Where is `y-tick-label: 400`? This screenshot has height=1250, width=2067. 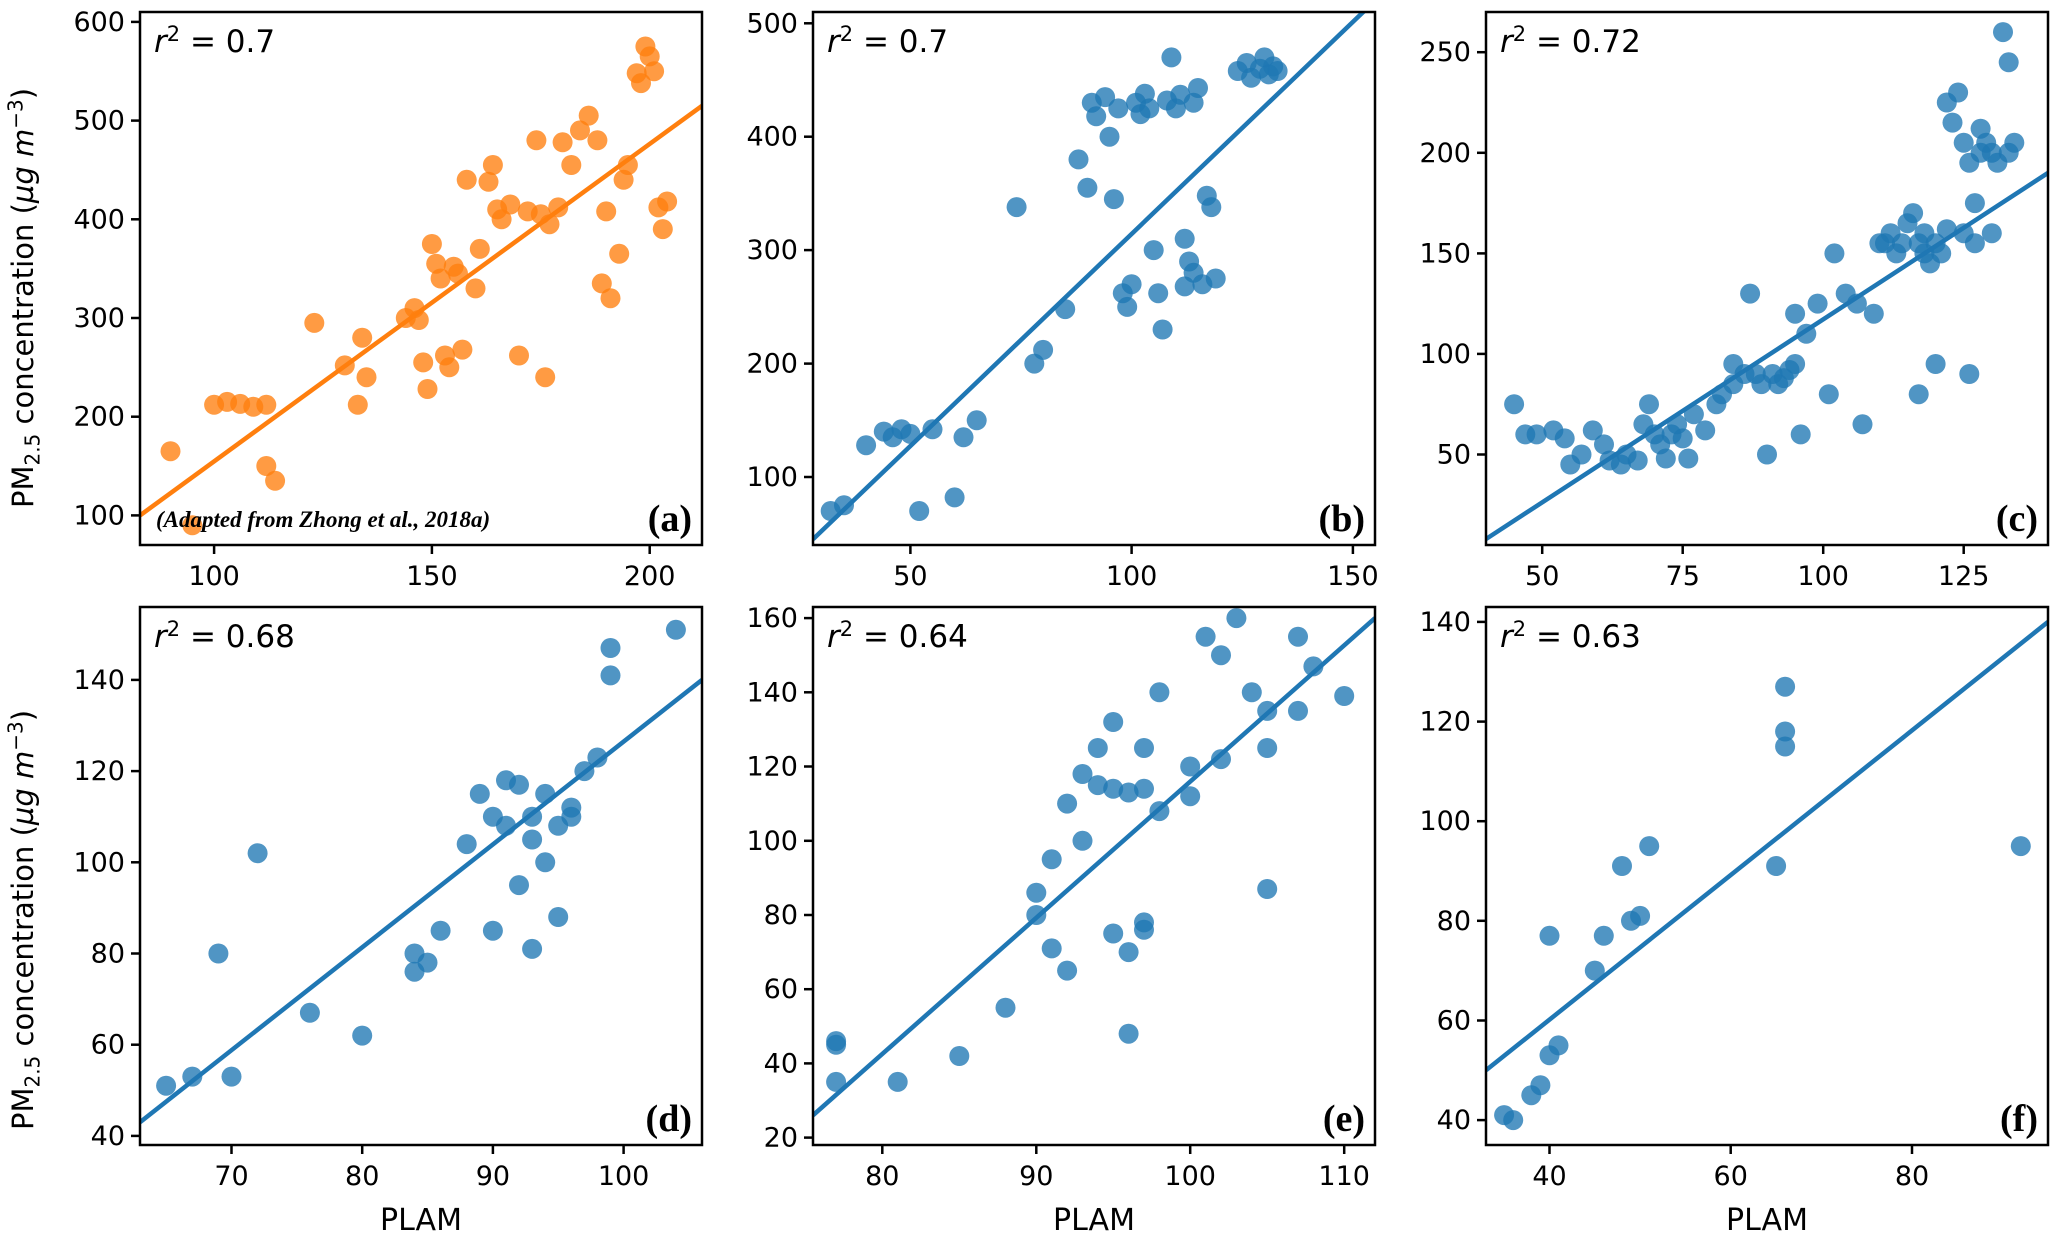 y-tick-label: 400 is located at coordinates (772, 137).